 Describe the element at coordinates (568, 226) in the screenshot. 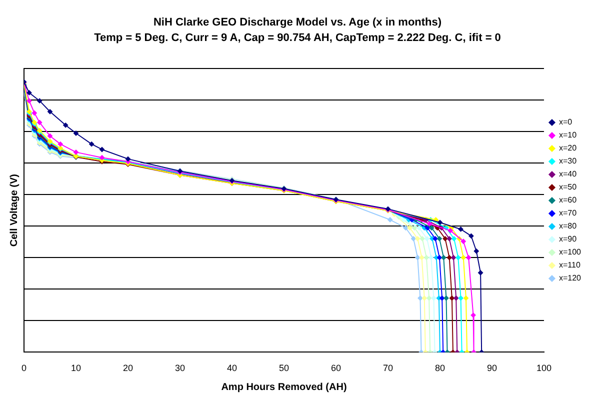

I see `legend-label: x=80` at that location.